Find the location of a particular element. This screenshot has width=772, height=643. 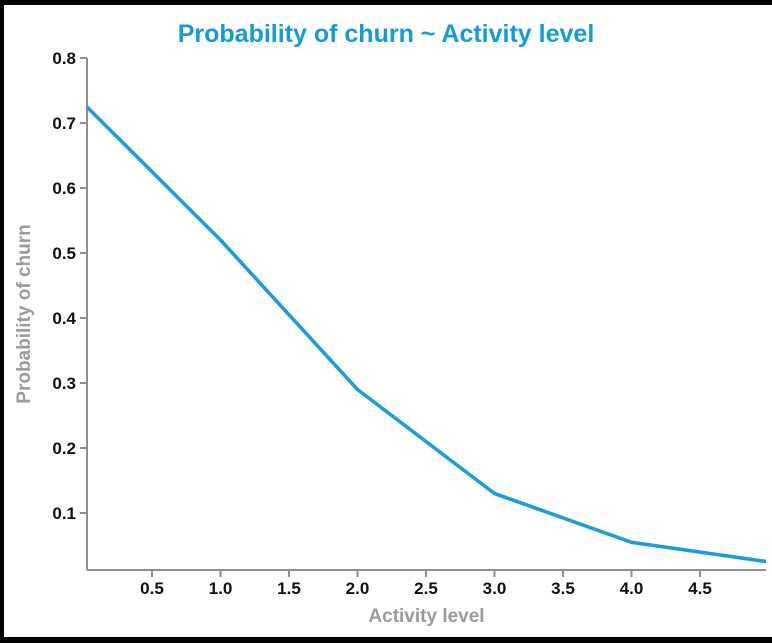

y-tick-label: 0.7 is located at coordinates (64, 123).